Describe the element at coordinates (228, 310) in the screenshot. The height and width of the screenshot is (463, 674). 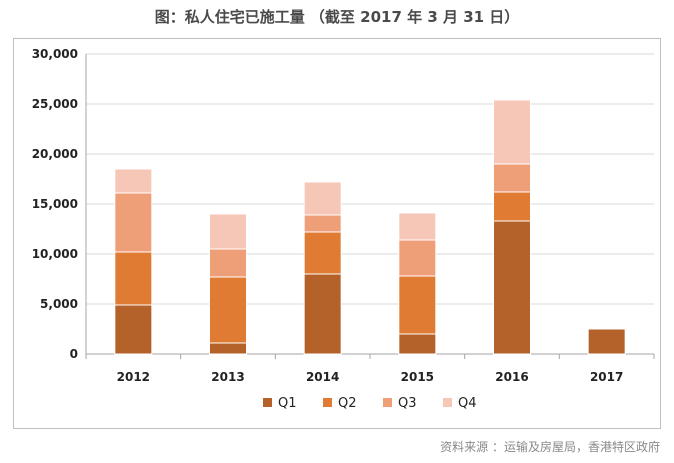
I see `bar-2013-q2` at that location.